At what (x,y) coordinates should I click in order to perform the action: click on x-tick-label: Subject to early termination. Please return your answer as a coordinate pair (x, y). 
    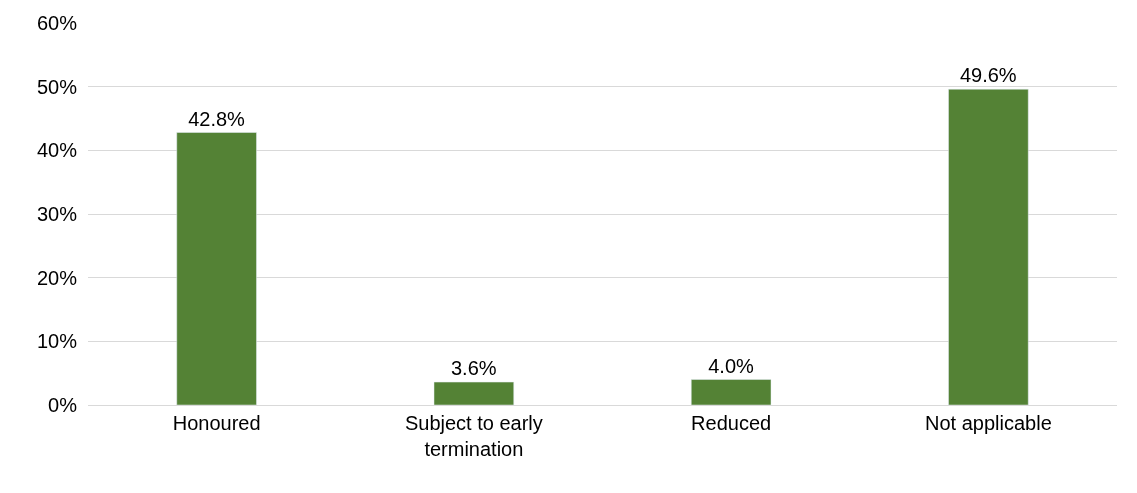
    Looking at the image, I should click on (473, 436).